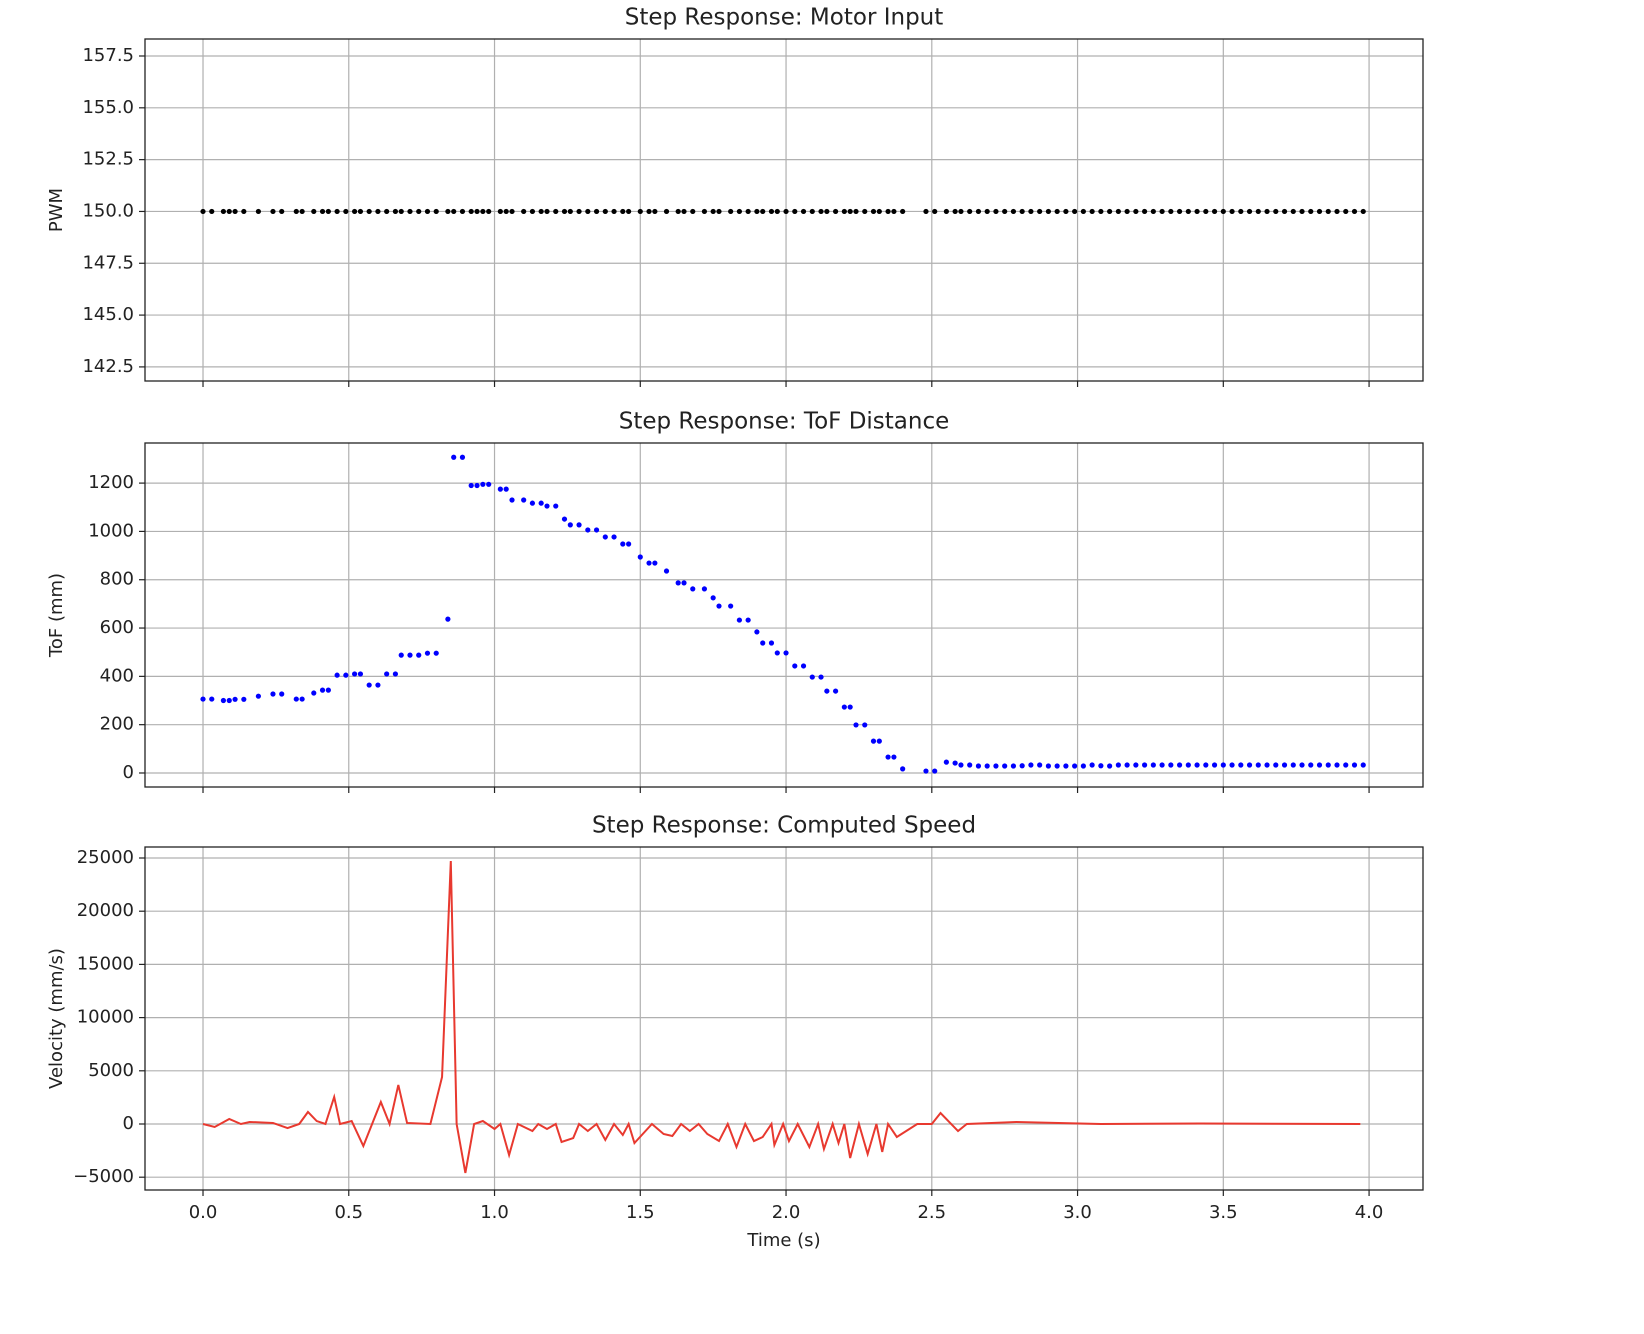  I want to click on y-tick-label: 1000, so click(111, 530).